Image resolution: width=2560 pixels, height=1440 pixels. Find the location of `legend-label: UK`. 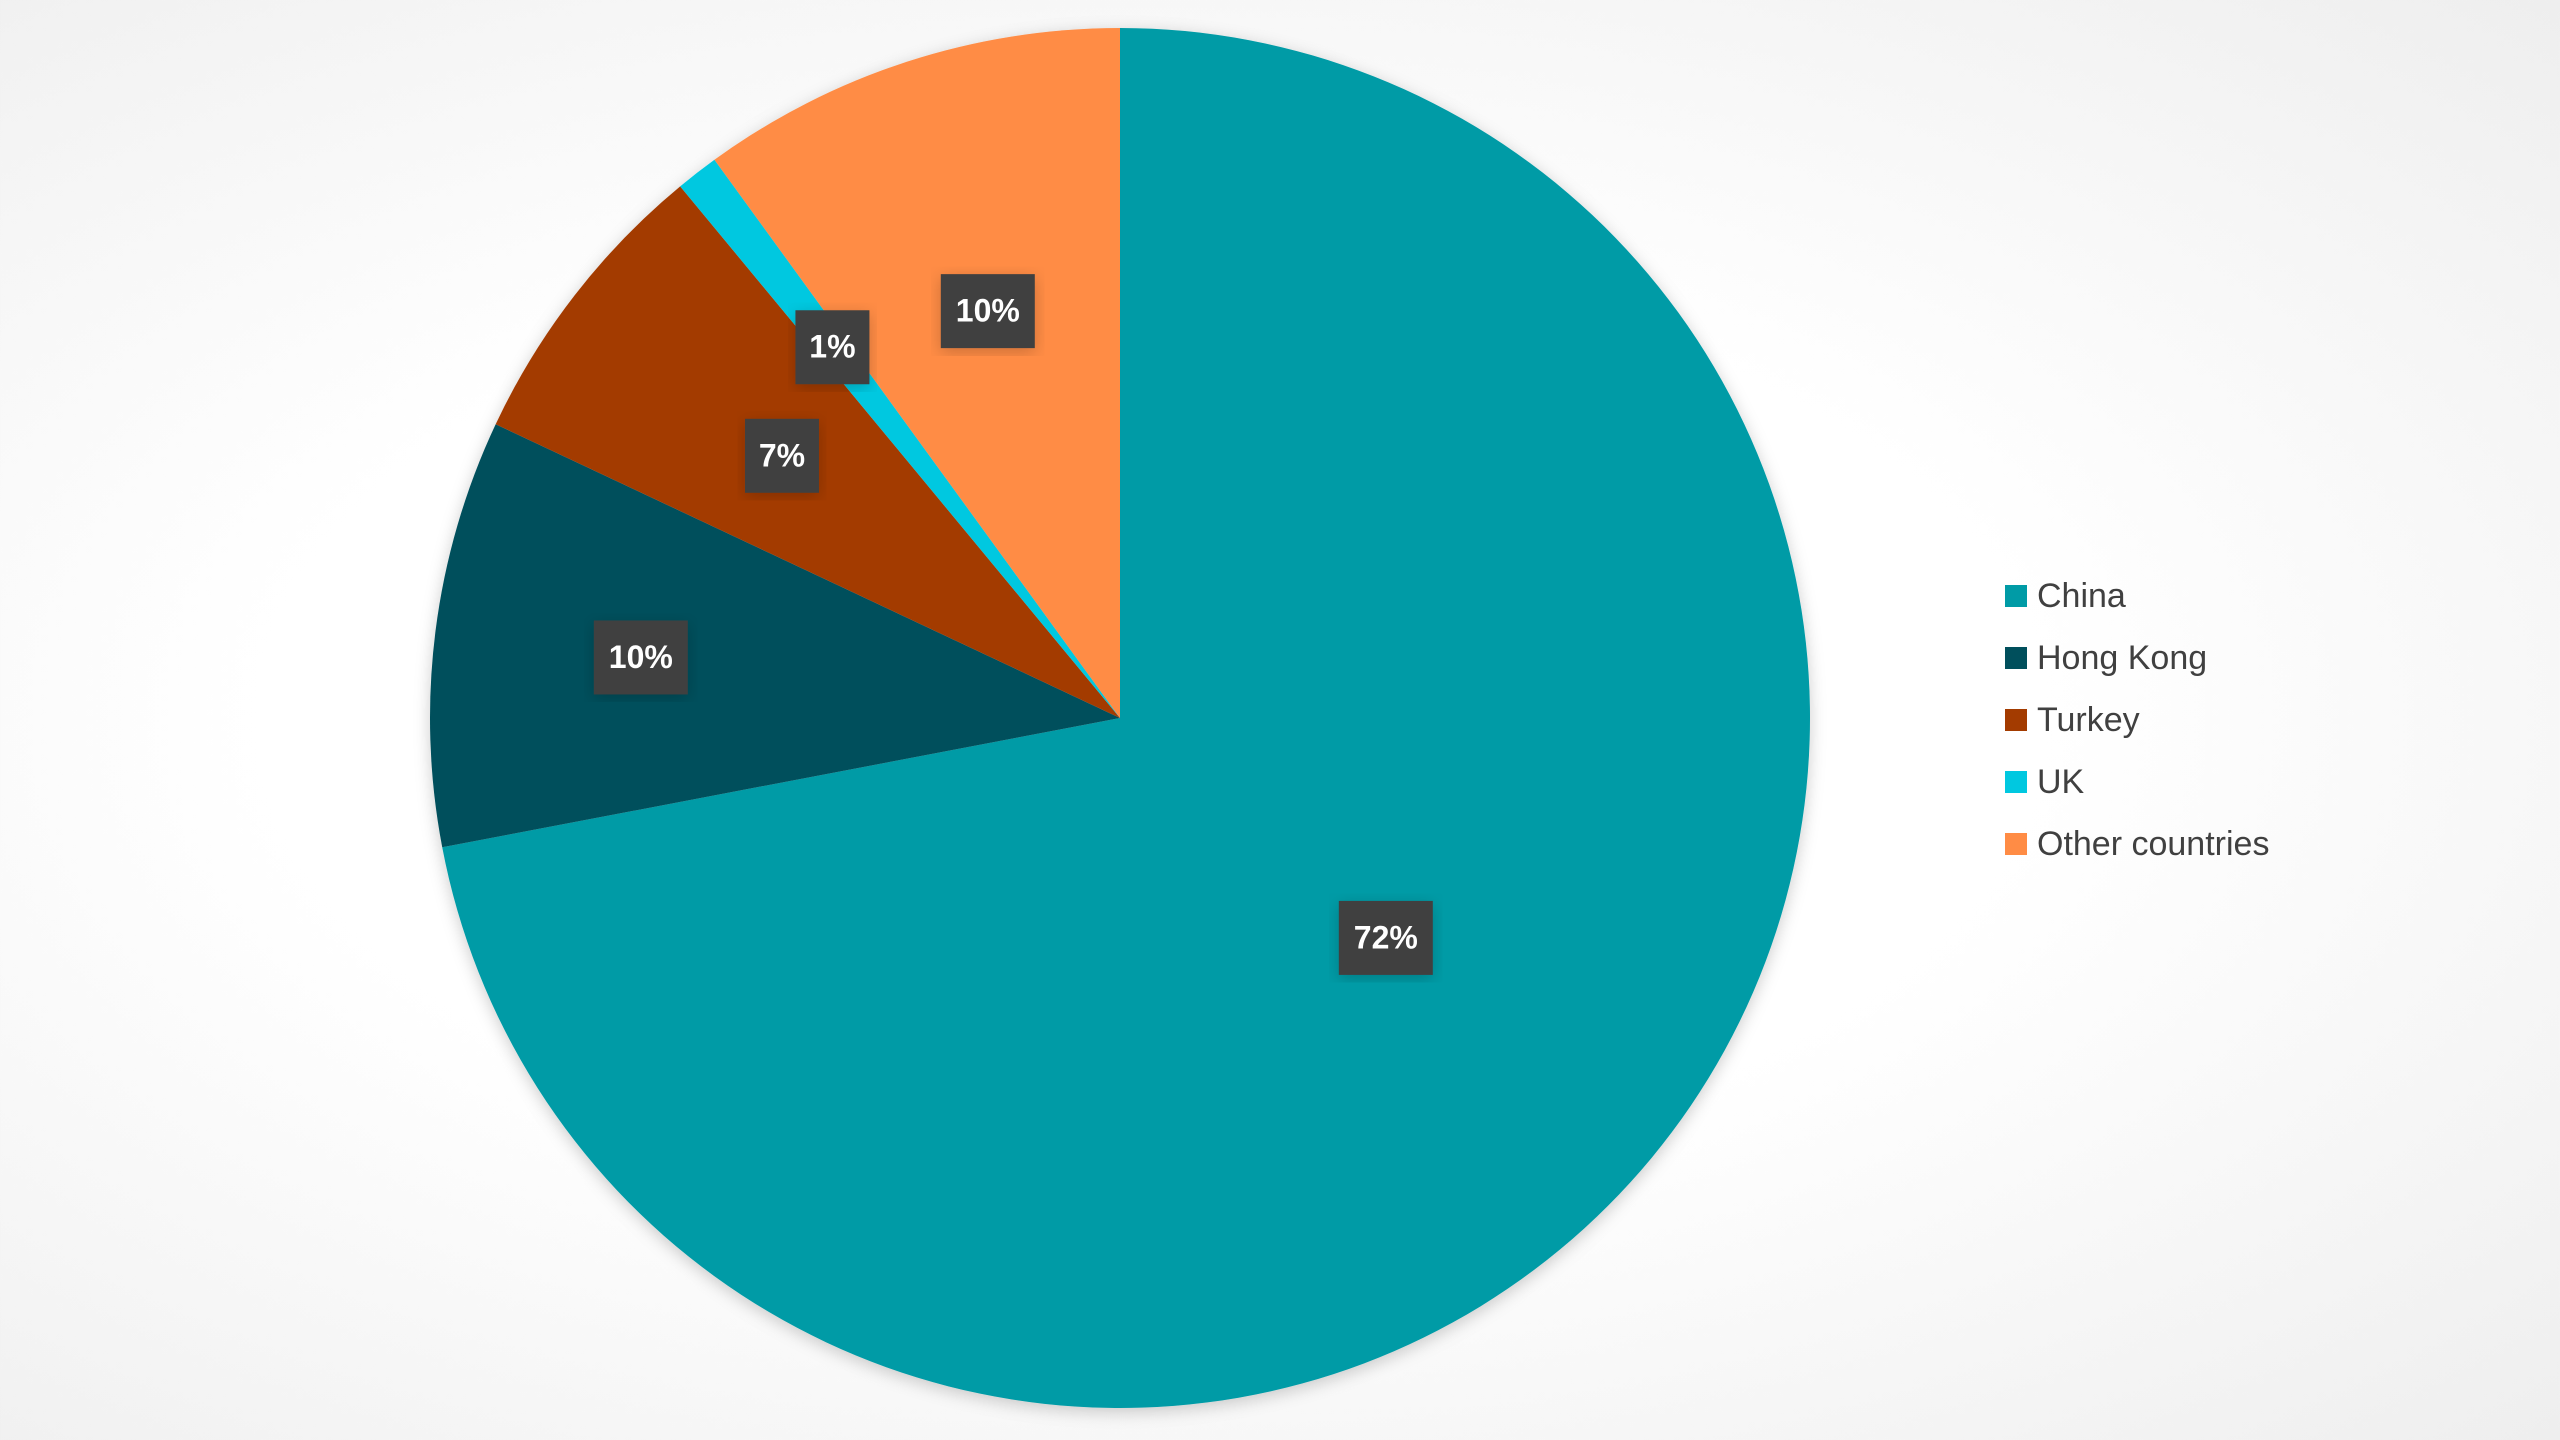

legend-label: UK is located at coordinates (2061, 782).